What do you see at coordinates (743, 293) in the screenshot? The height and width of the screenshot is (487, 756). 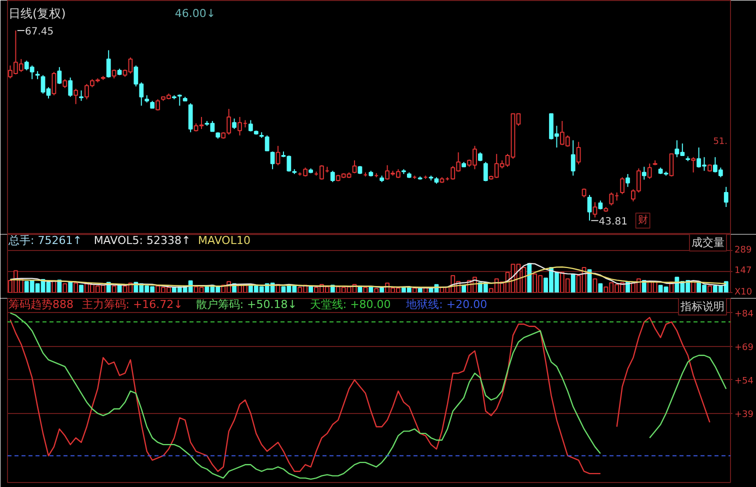 I see `y-tick-label: X10` at bounding box center [743, 293].